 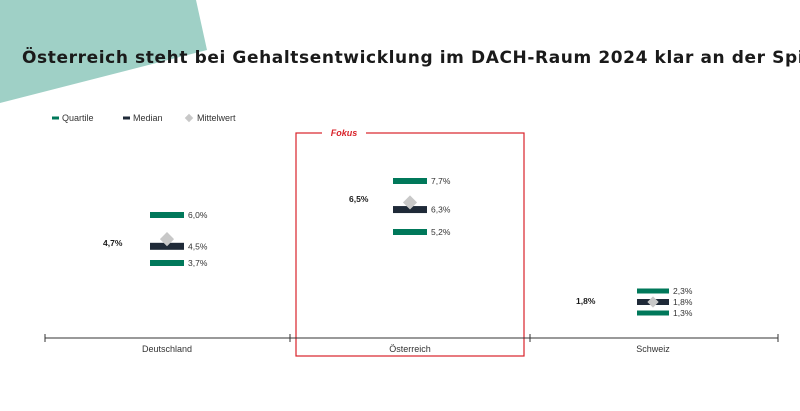 I want to click on legend-quartile-marker, so click(x=55, y=118).